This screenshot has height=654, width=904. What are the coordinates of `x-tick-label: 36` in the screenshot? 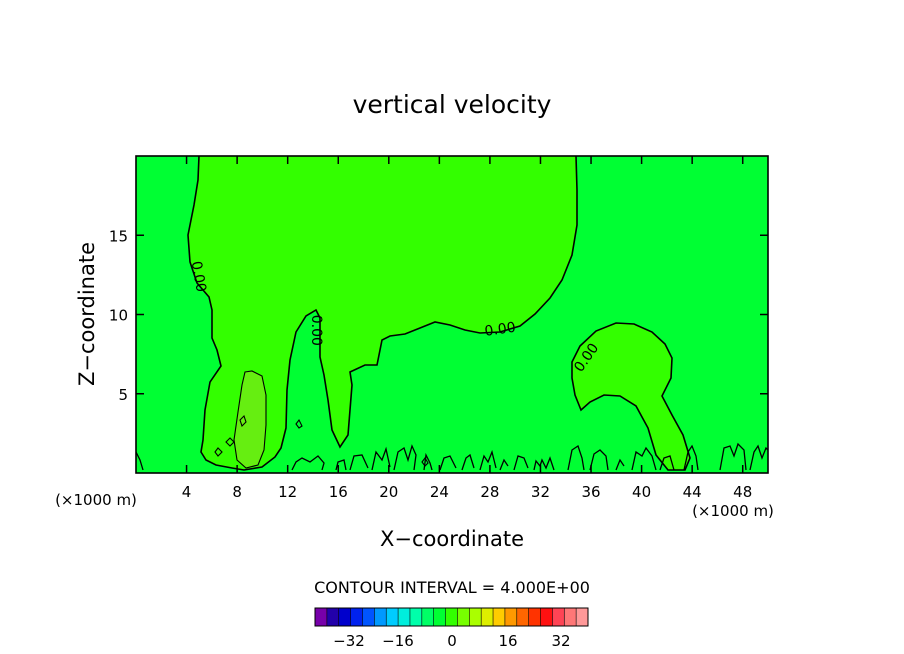 It's located at (590, 492).